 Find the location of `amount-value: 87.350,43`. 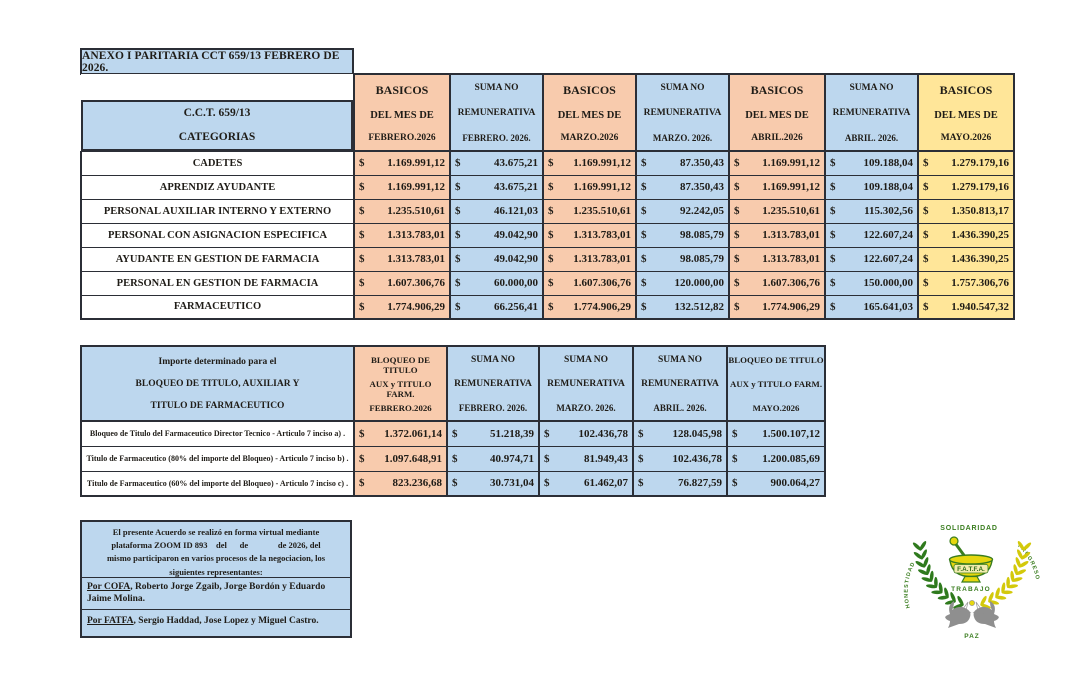

amount-value: 87.350,43 is located at coordinates (702, 163).